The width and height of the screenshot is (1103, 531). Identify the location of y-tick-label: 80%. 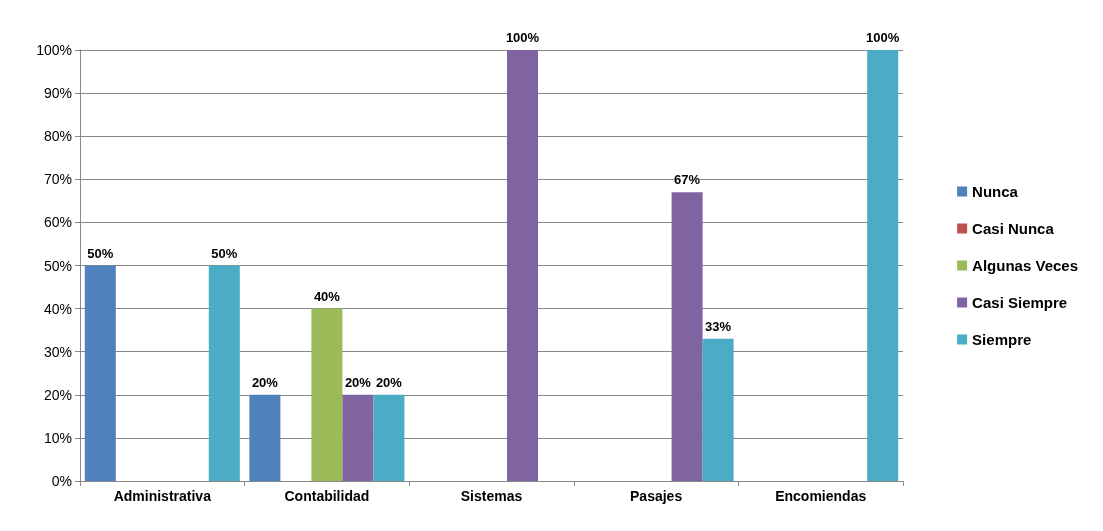
(57, 136).